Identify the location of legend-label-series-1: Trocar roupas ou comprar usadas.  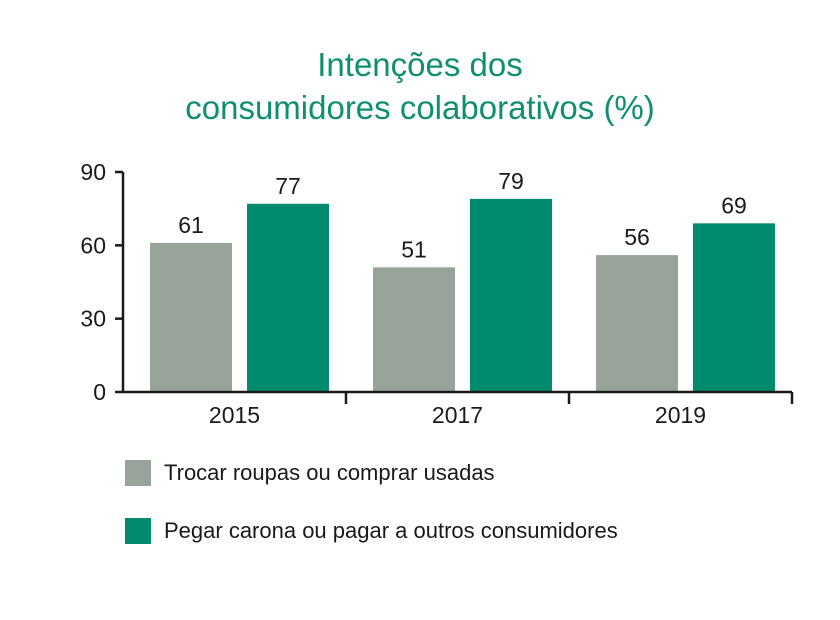
(329, 472).